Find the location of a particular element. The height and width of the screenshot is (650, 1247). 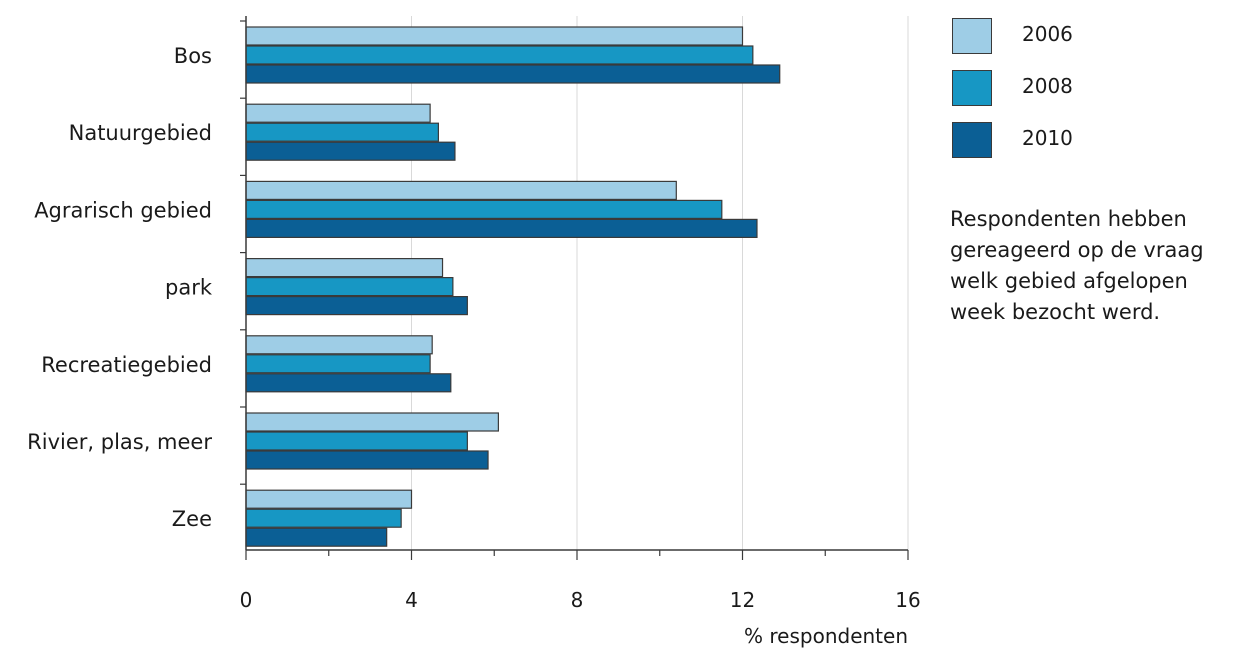

category-label-2: Agrarisch gebied is located at coordinates (123, 210).